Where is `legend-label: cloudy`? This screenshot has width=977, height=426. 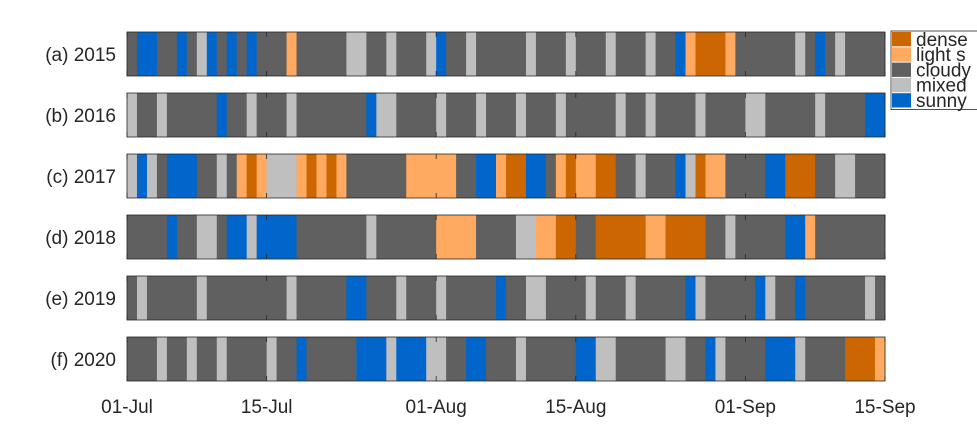
legend-label: cloudy is located at coordinates (943, 70).